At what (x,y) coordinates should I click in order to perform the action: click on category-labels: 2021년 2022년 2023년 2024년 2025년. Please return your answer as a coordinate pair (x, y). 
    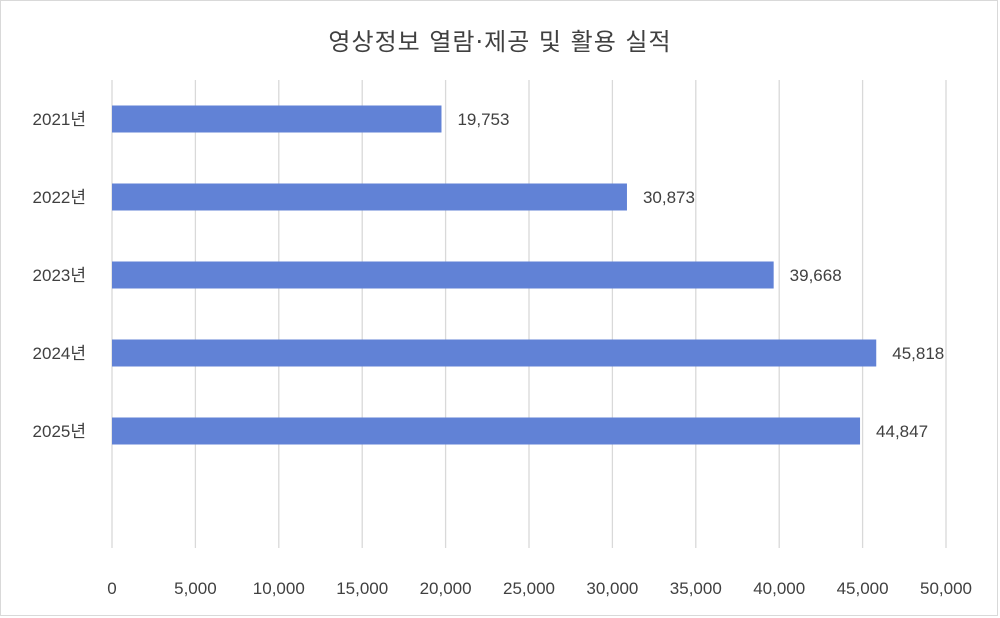
    Looking at the image, I should click on (59, 275).